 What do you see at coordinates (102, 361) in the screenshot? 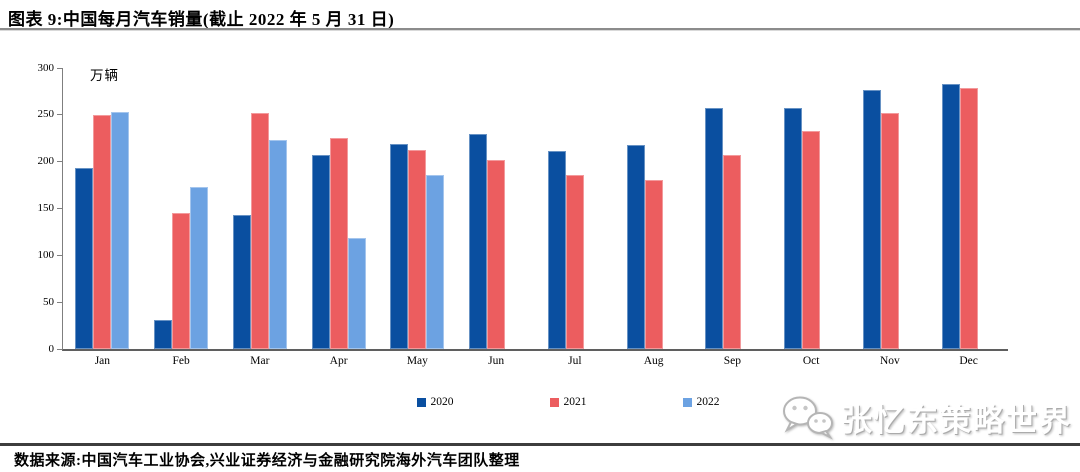
I see `x-axis-tick-label: Jan` at bounding box center [102, 361].